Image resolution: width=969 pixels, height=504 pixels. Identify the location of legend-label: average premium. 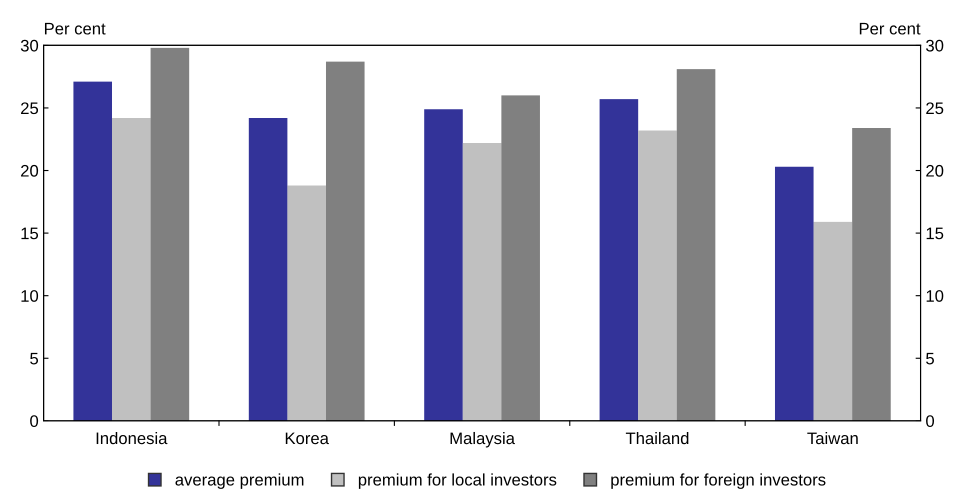
(239, 481).